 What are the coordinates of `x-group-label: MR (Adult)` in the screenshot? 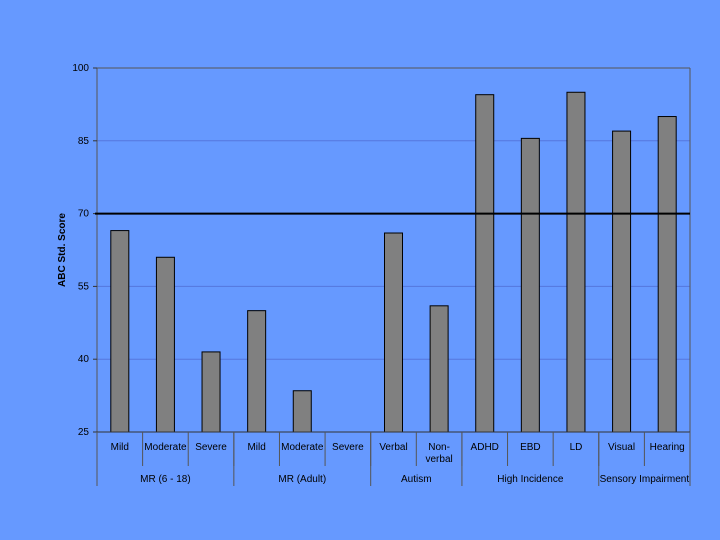 It's located at (302, 479).